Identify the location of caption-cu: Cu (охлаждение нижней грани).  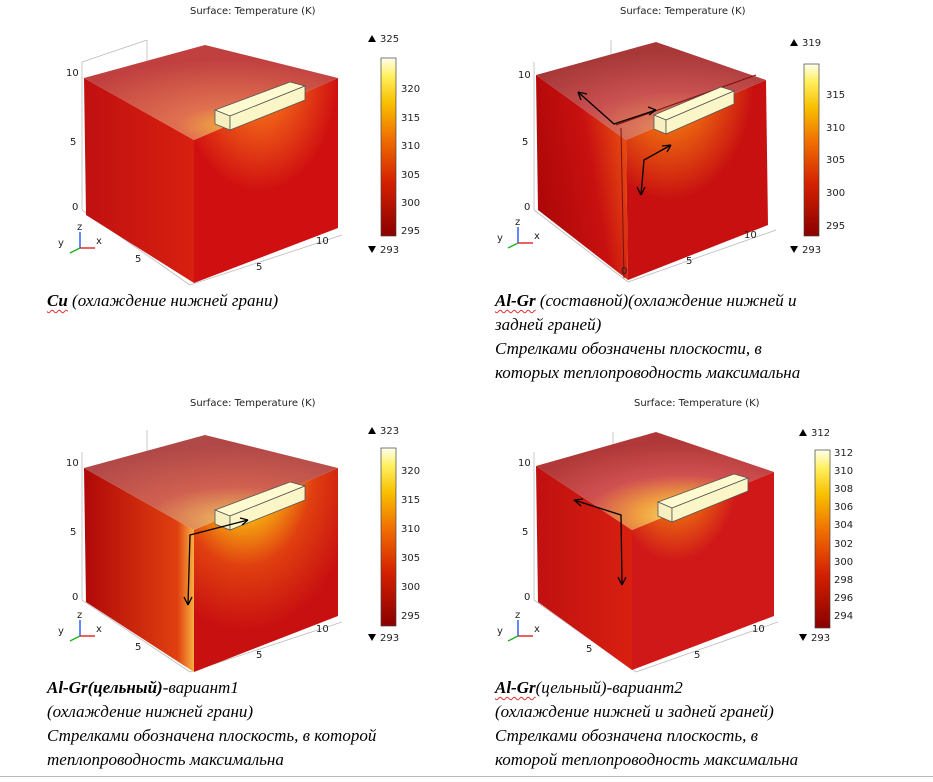
(163, 300).